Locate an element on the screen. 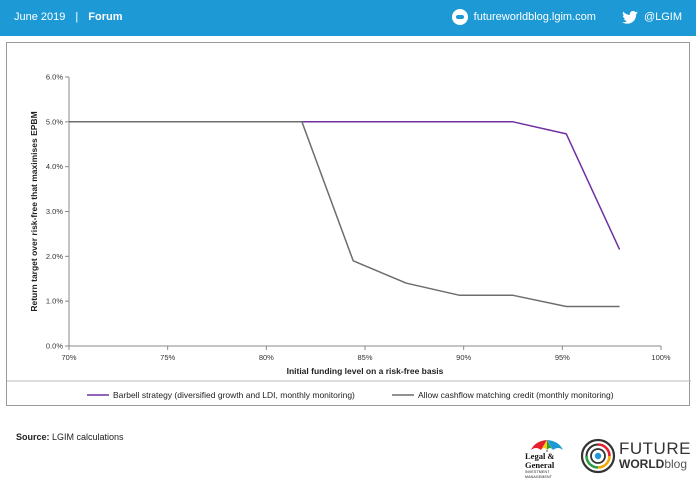 The image size is (696, 482). future-world-blog-logo: FUTURE WORLDblog is located at coordinates (655, 455).